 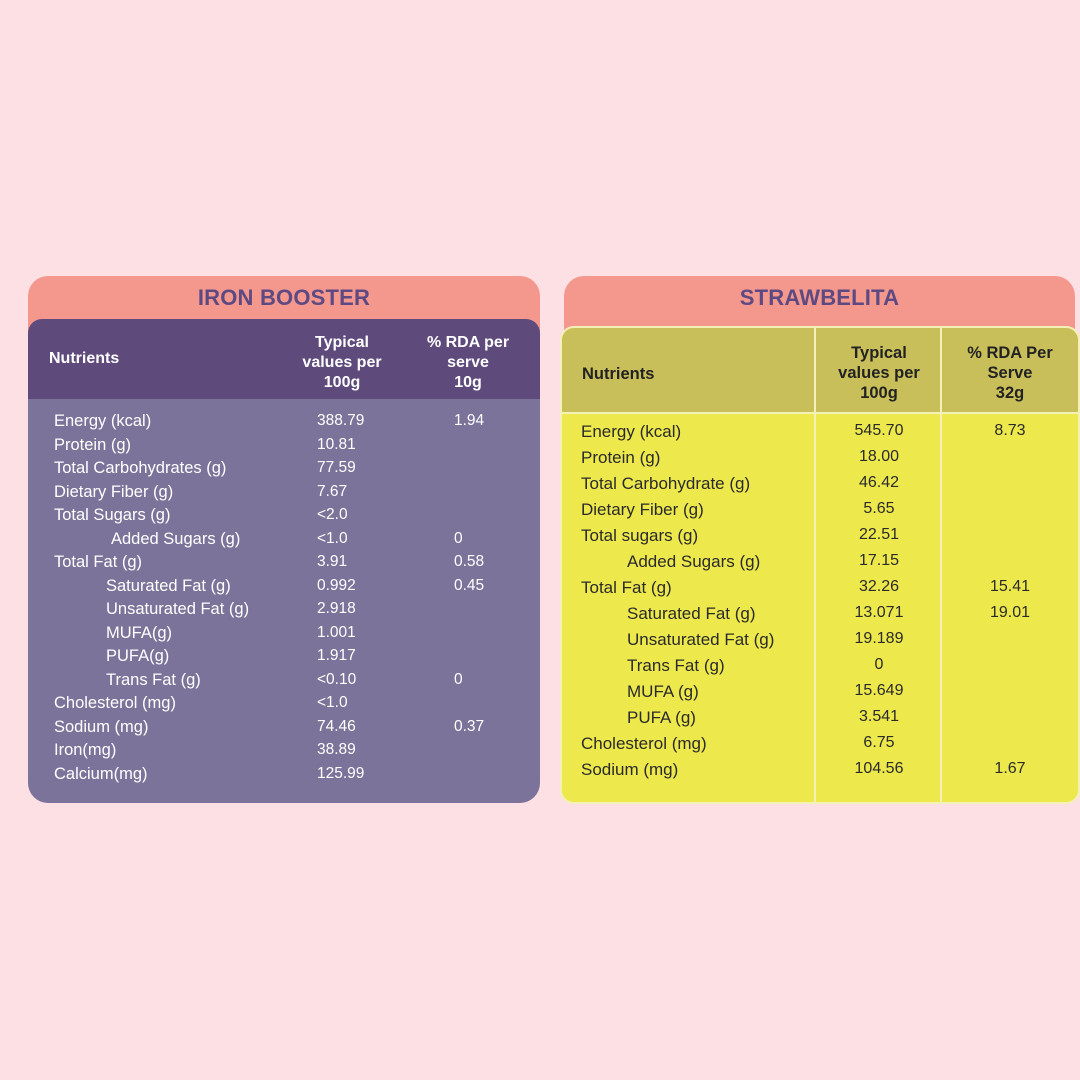 What do you see at coordinates (820, 590) in the screenshot?
I see `table-row: Total Fat (g) 32.26 15.41` at bounding box center [820, 590].